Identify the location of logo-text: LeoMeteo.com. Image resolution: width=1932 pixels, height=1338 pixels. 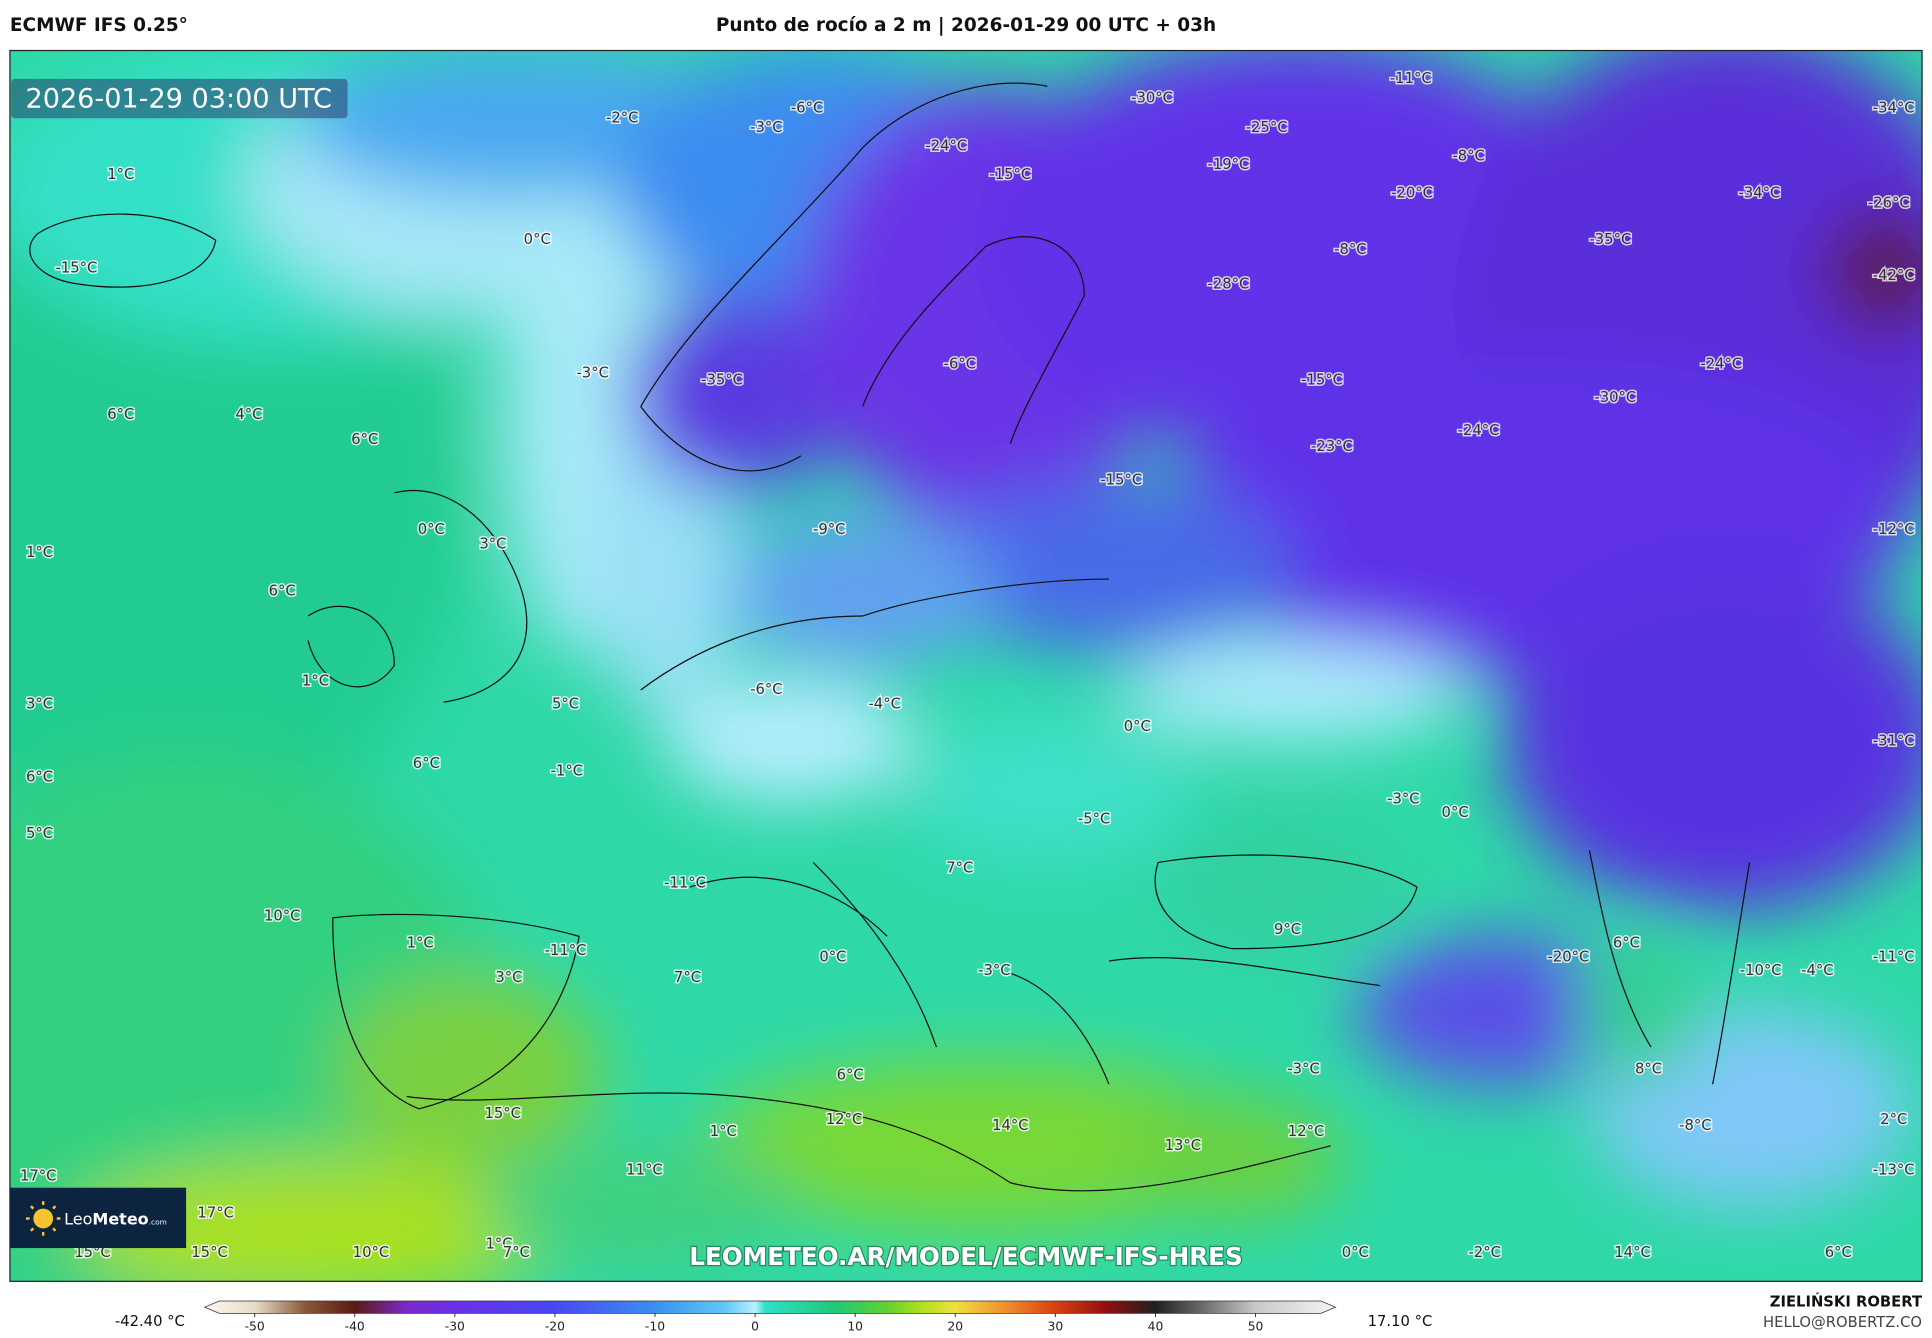
(115, 1219).